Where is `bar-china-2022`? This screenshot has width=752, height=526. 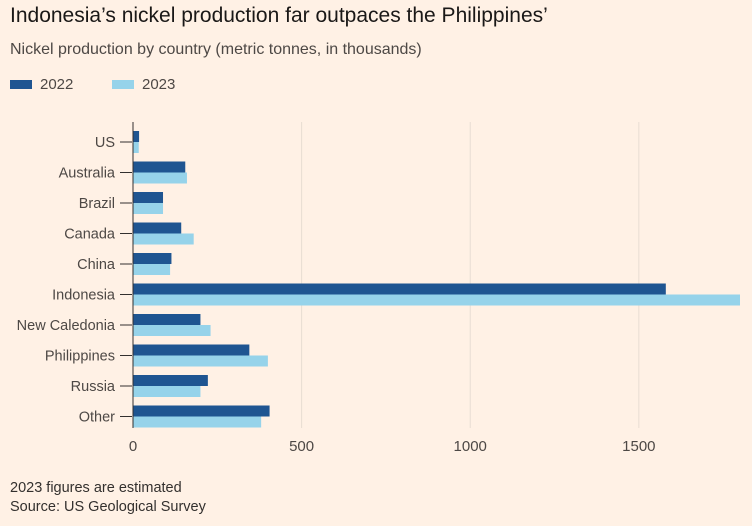
bar-china-2022 is located at coordinates (152, 258).